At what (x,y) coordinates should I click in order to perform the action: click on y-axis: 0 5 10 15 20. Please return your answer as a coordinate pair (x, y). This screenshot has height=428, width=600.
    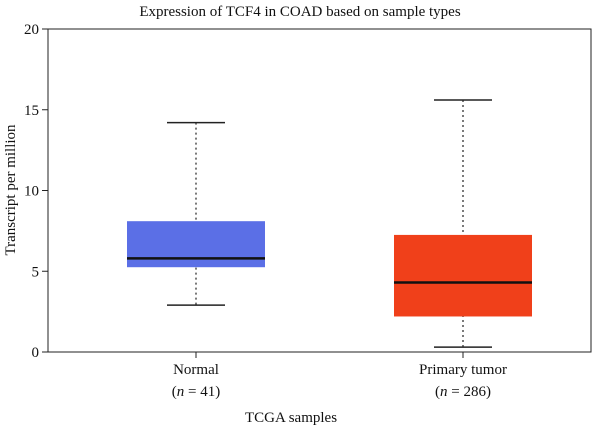
    Looking at the image, I should click on (36, 191).